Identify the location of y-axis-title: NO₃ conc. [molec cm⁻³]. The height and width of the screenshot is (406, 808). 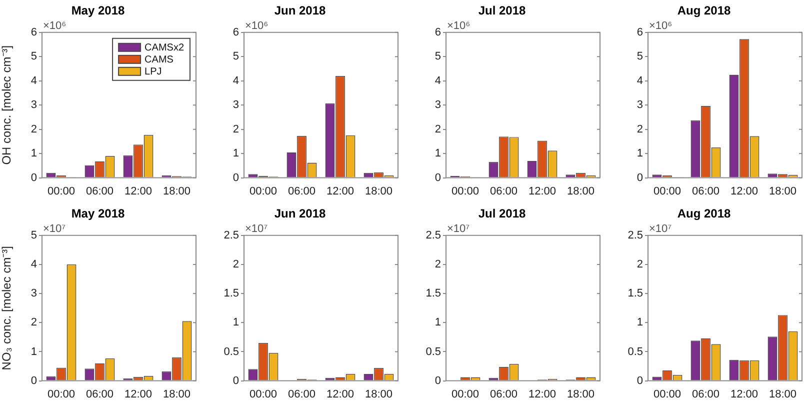
(7, 308).